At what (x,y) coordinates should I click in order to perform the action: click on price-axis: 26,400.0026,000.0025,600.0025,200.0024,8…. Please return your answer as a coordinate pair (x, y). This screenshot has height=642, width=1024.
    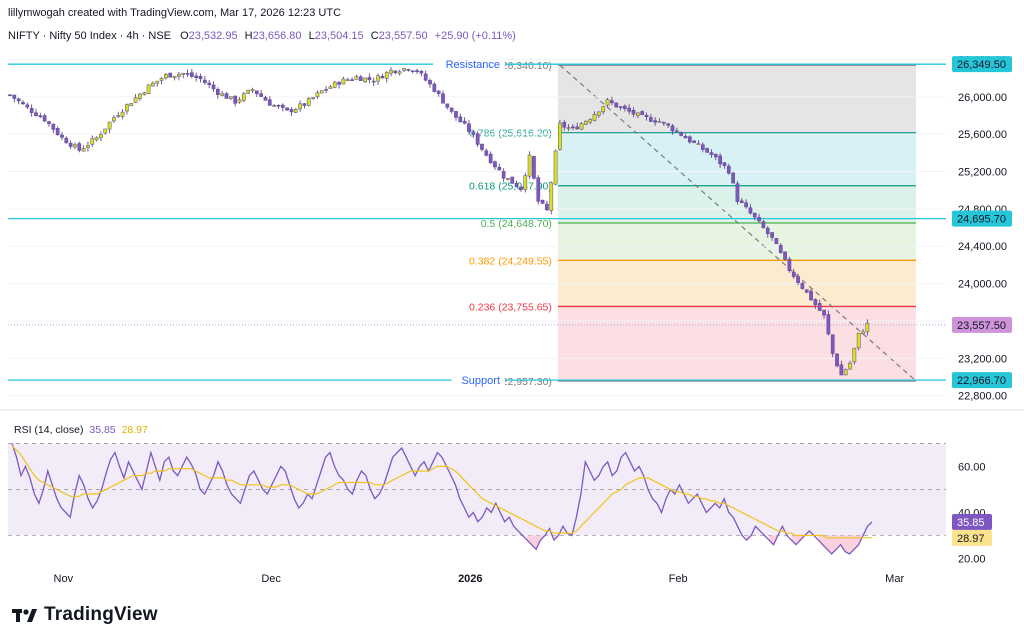
    Looking at the image, I should click on (982, 309).